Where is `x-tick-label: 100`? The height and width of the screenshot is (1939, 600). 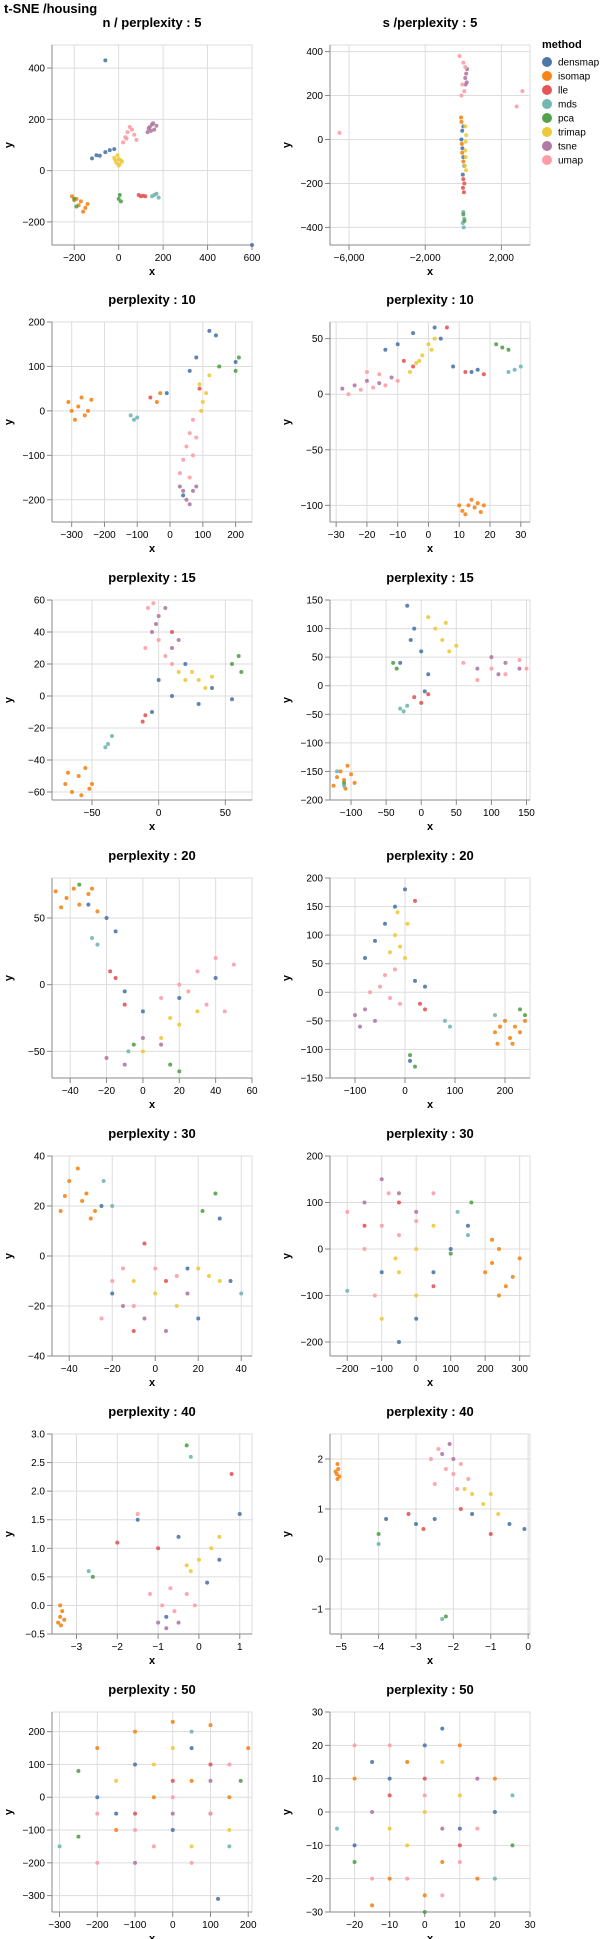 x-tick-label: 100 is located at coordinates (202, 535).